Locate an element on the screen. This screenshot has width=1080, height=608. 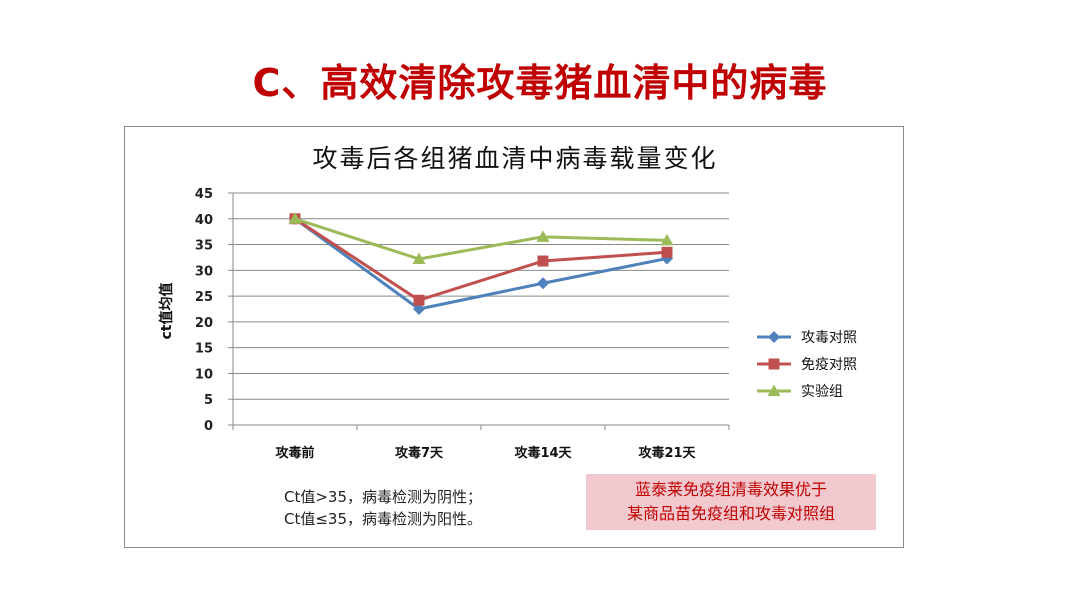
slide-title: C、高效清除攻毒猪血清中的病毒 is located at coordinates (540, 83).